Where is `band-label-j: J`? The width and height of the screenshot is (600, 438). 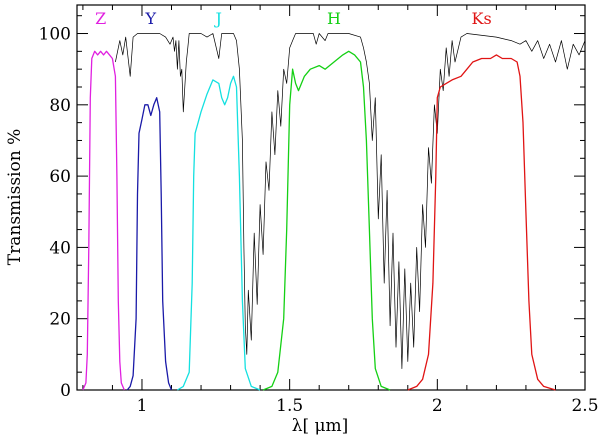
band-label-j: J is located at coordinates (218, 18).